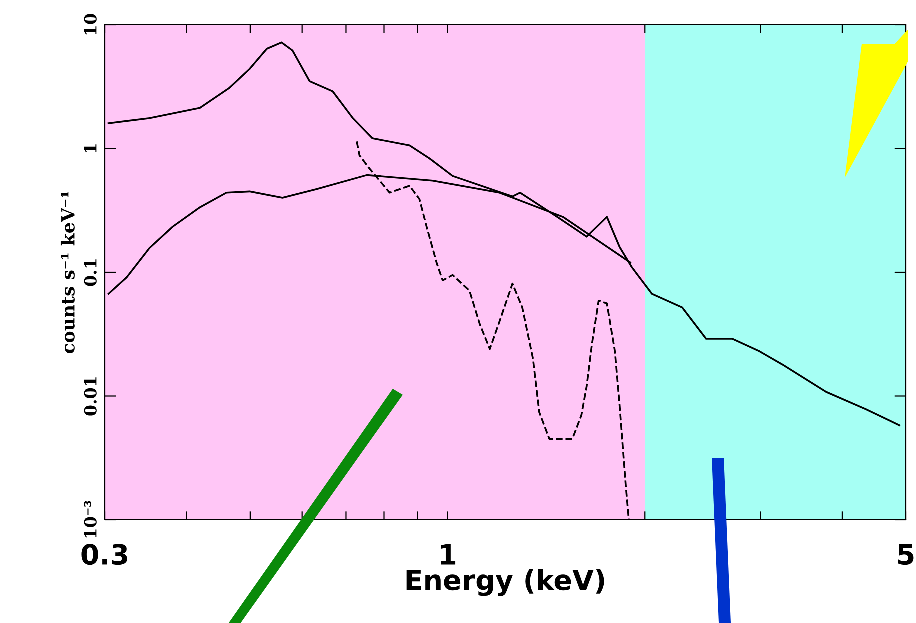 Image resolution: width=916 pixels, height=623 pixels. I want to click on y-tick-label: 10⁻³, so click(90, 519).